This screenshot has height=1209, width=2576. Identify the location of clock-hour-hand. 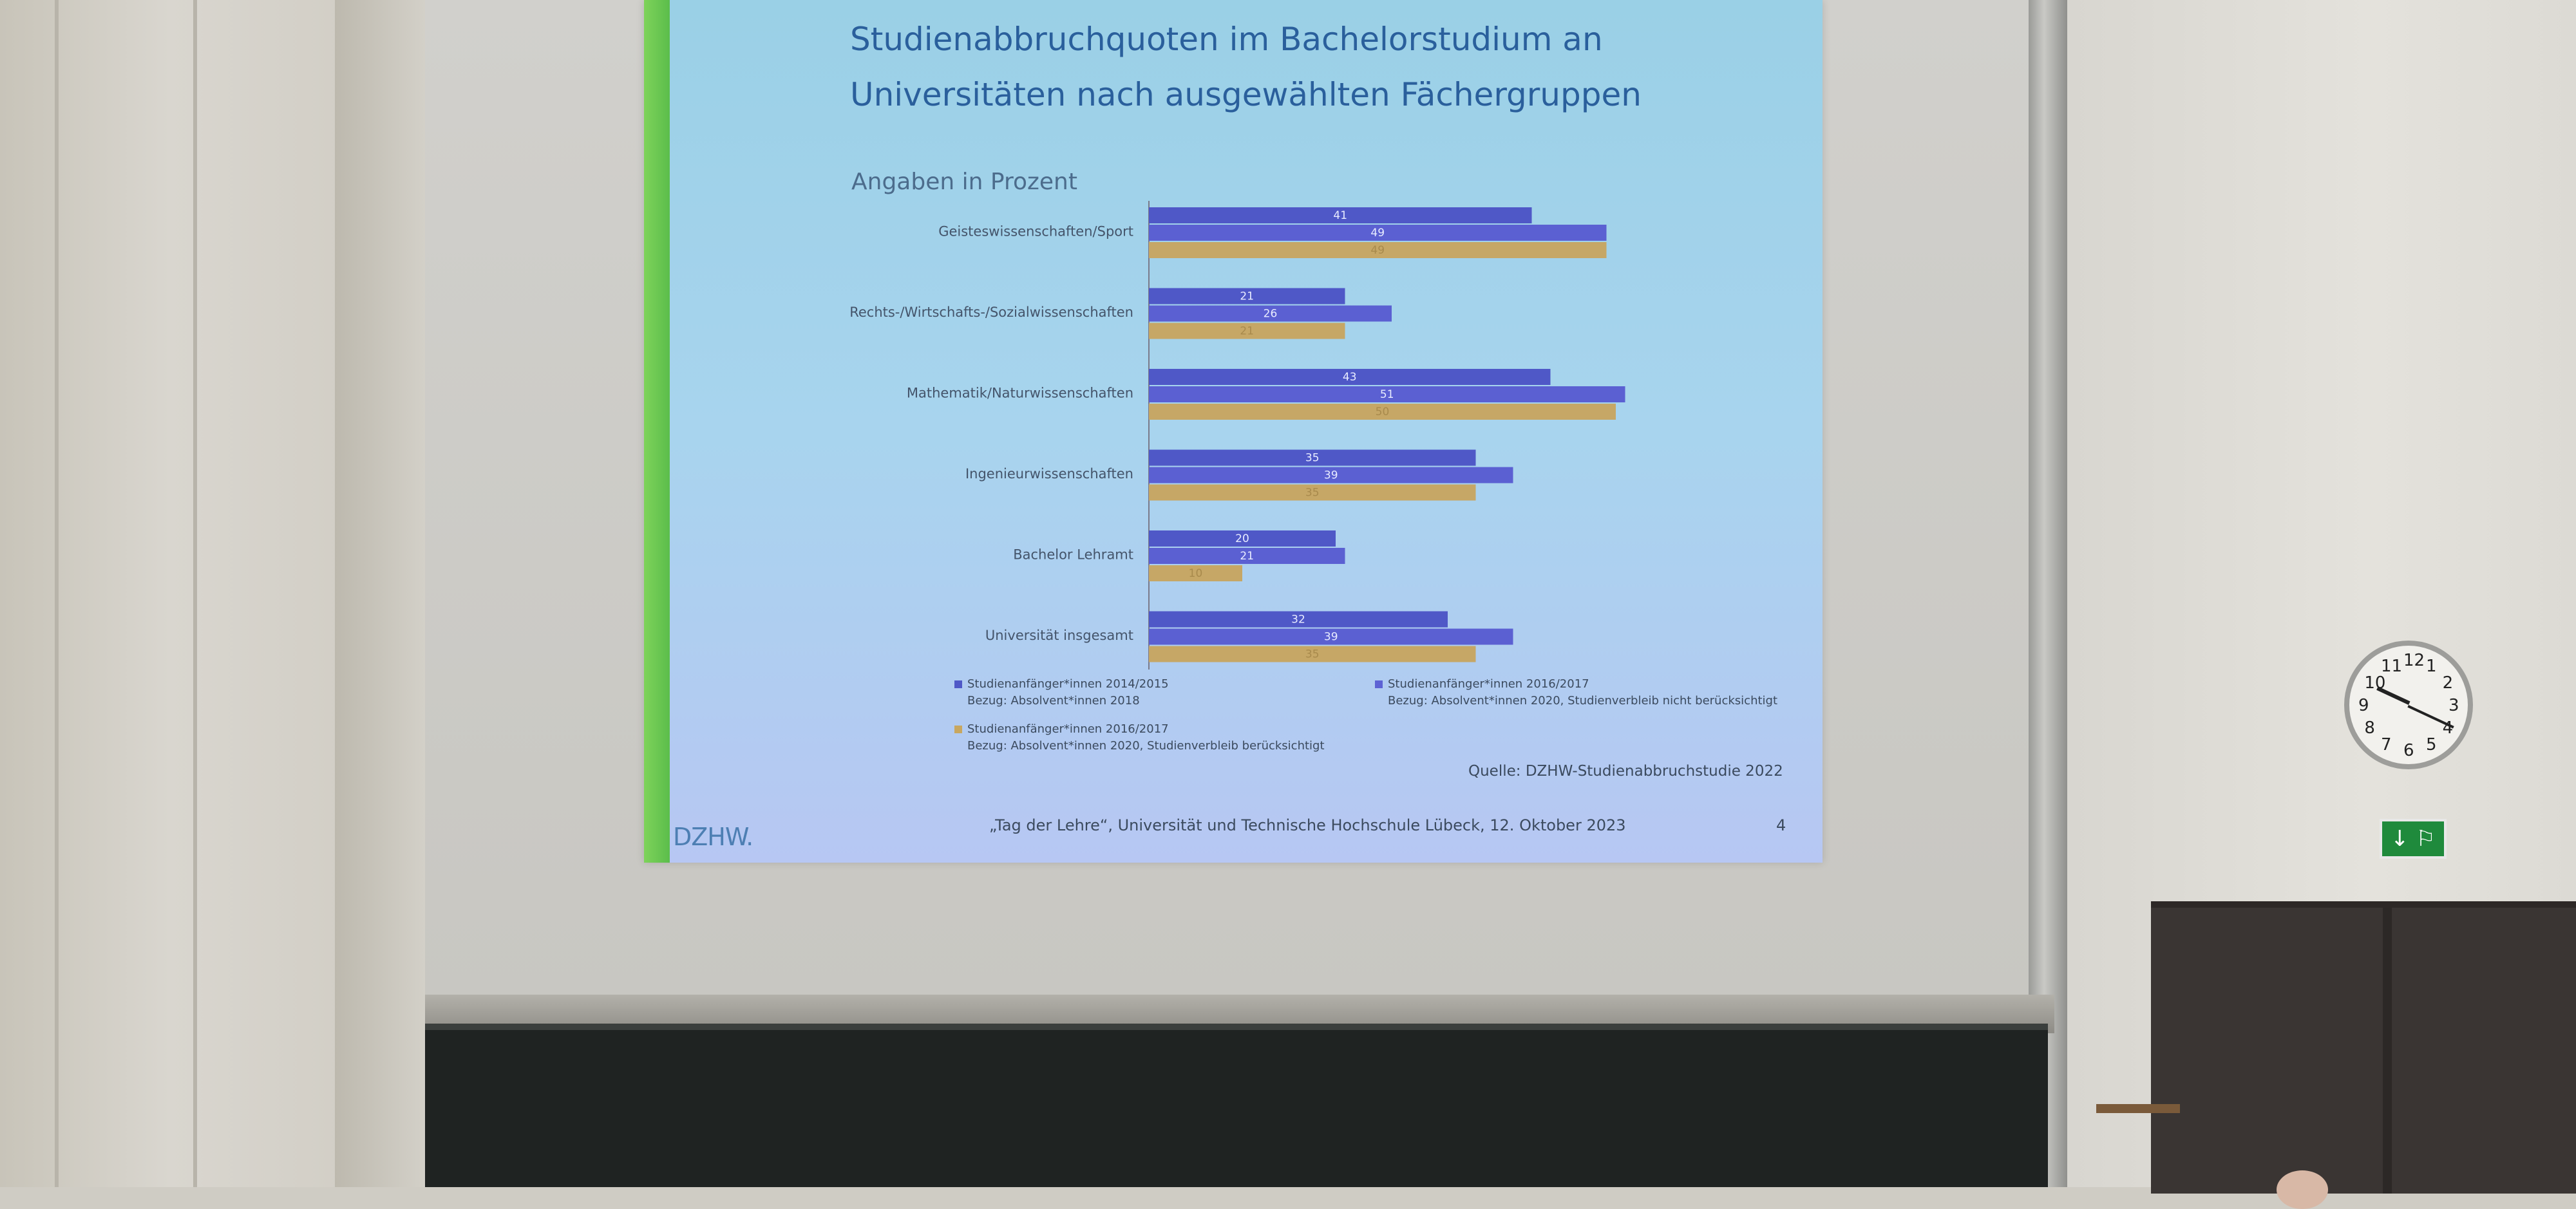
(2393, 695).